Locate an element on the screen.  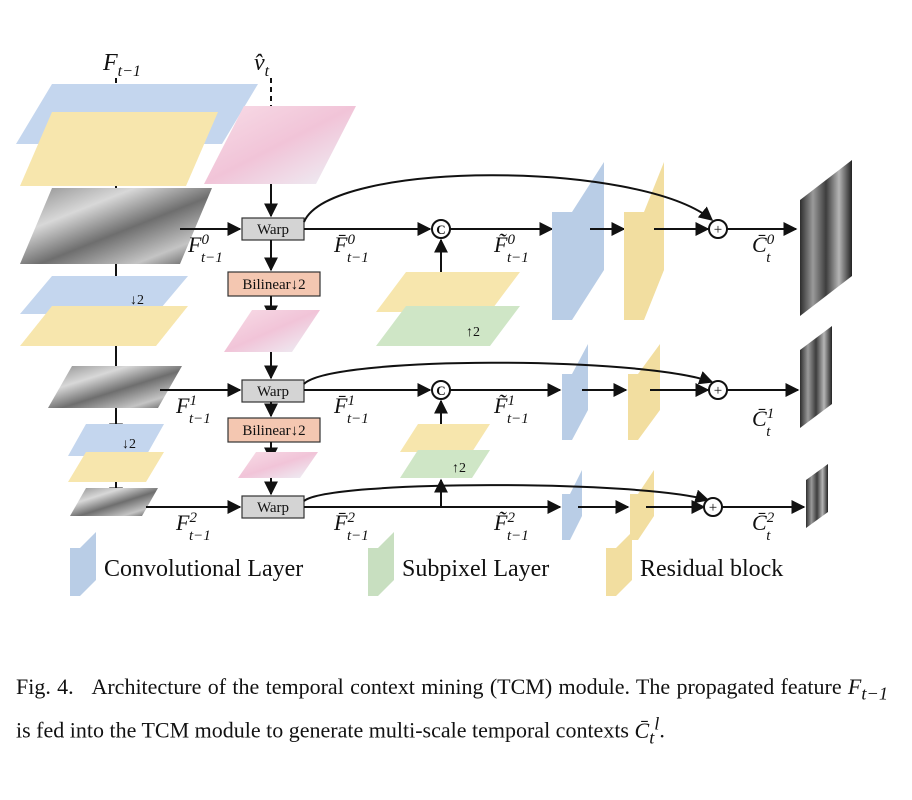
label-ftilde2: F̃2 t−1 is located at coordinates (511, 527).